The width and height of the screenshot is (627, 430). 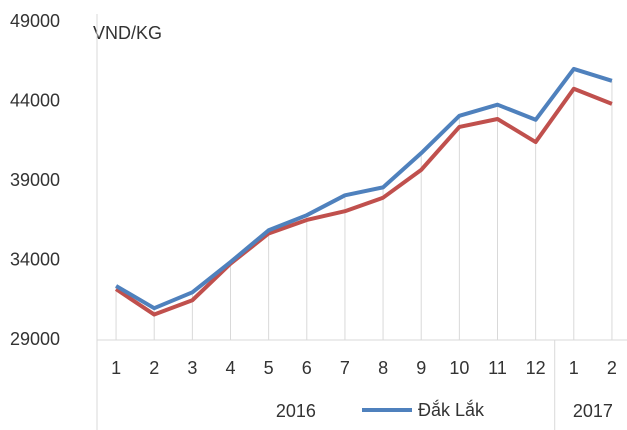 What do you see at coordinates (127, 33) in the screenshot?
I see `y-axis-label: VND/KG` at bounding box center [127, 33].